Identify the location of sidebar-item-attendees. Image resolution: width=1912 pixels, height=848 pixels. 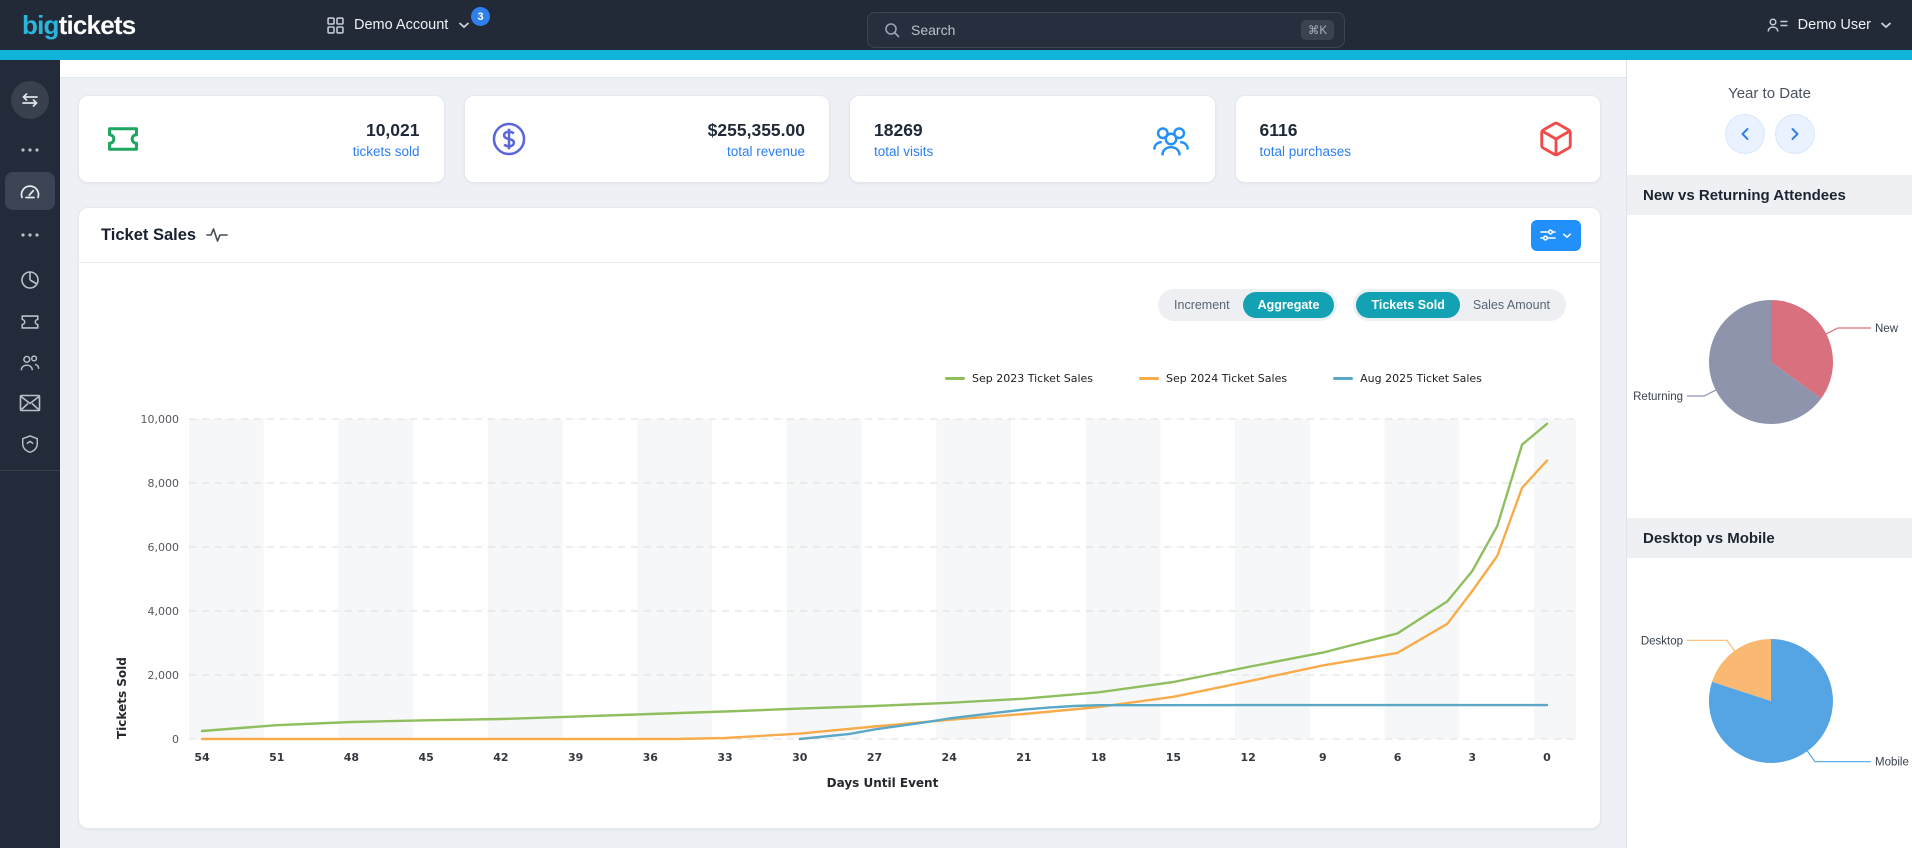
(30, 363).